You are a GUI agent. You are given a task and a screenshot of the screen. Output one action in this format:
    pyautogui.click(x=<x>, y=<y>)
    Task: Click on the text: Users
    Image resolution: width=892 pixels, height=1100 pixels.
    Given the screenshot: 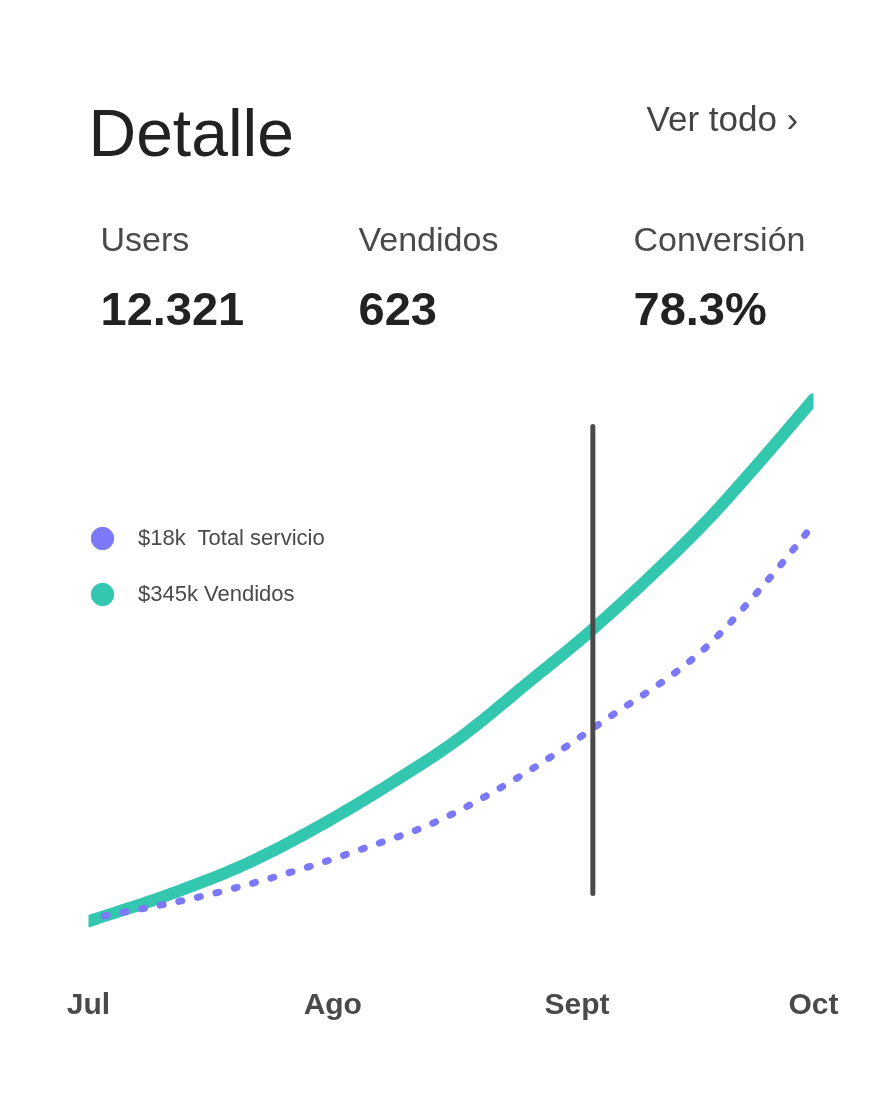 What is the action you would take?
    pyautogui.click(x=145, y=238)
    